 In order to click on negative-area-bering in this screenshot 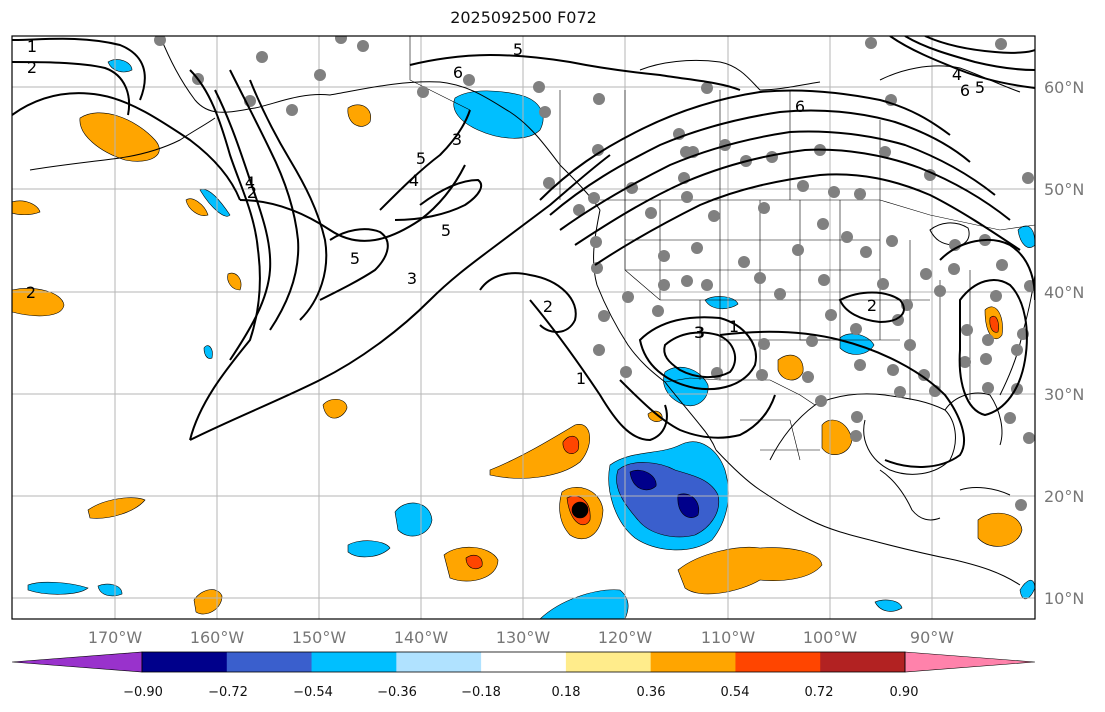, I will do `click(120, 66)`.